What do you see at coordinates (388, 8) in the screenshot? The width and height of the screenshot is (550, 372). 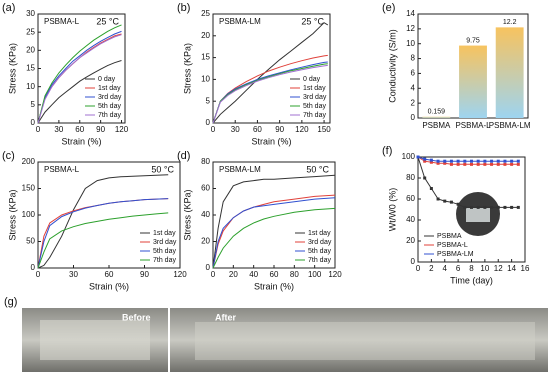 I see `panel-label: (e)` at bounding box center [388, 8].